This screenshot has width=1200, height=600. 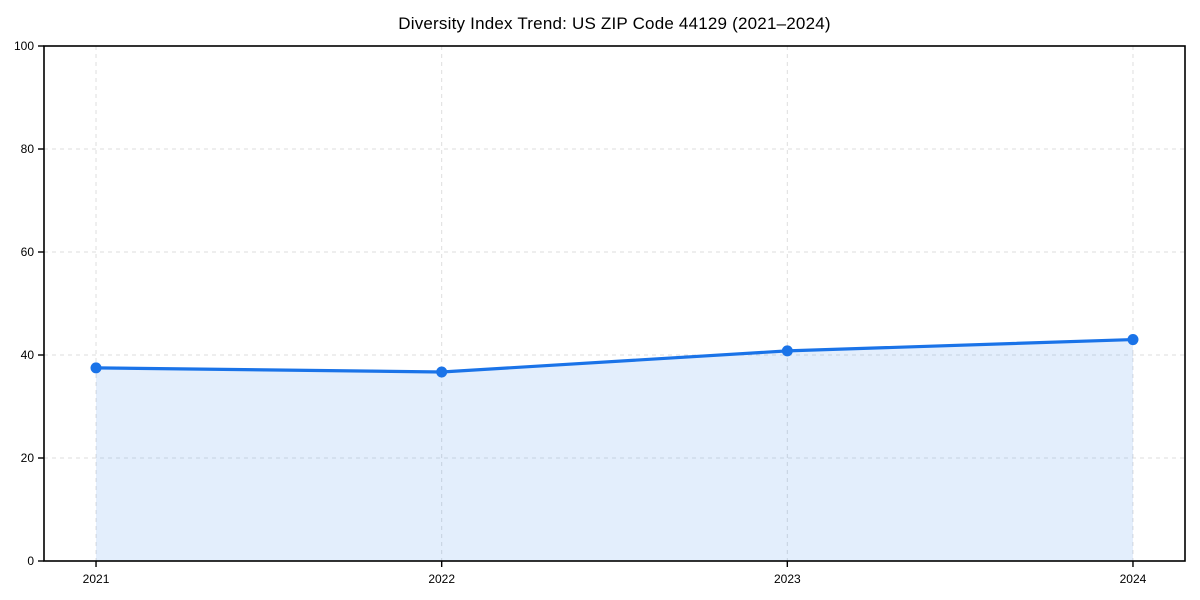 I want to click on y-tick-label: 80, so click(x=28, y=149).